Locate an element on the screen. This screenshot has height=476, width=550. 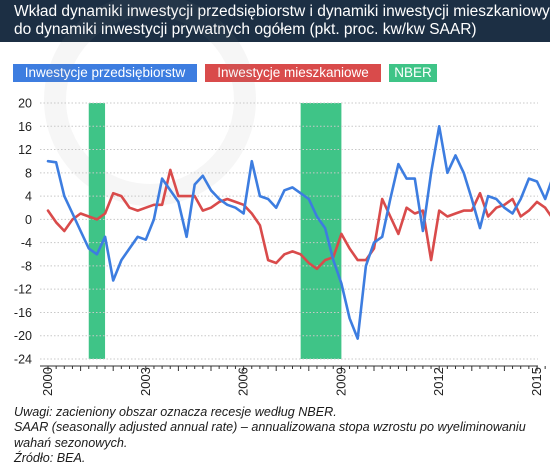
y-tick-label: -4 is located at coordinates (26, 243).